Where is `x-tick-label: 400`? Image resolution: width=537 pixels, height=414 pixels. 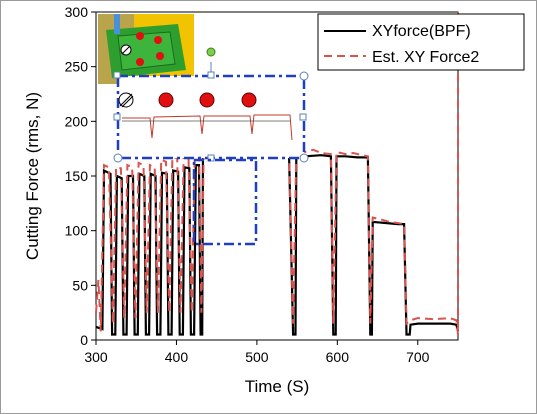
x-tick-label: 400 is located at coordinates (177, 357).